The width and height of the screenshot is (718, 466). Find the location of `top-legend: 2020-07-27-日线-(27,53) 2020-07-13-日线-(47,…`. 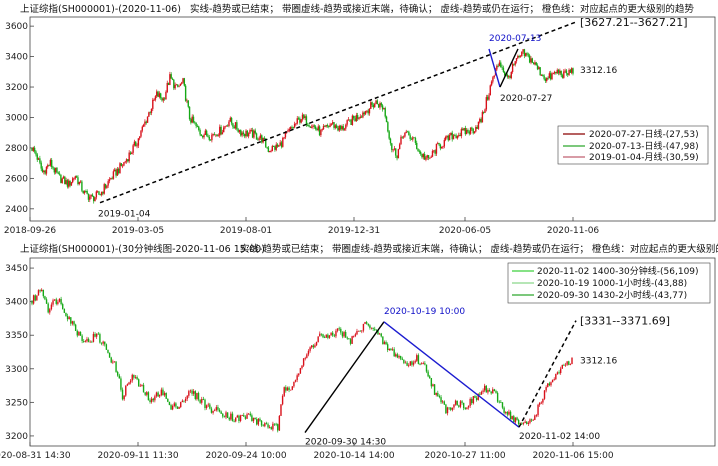

top-legend: 2020-07-27-日线-(27,53) 2020-07-13-日线-(47,… is located at coordinates (633, 145).